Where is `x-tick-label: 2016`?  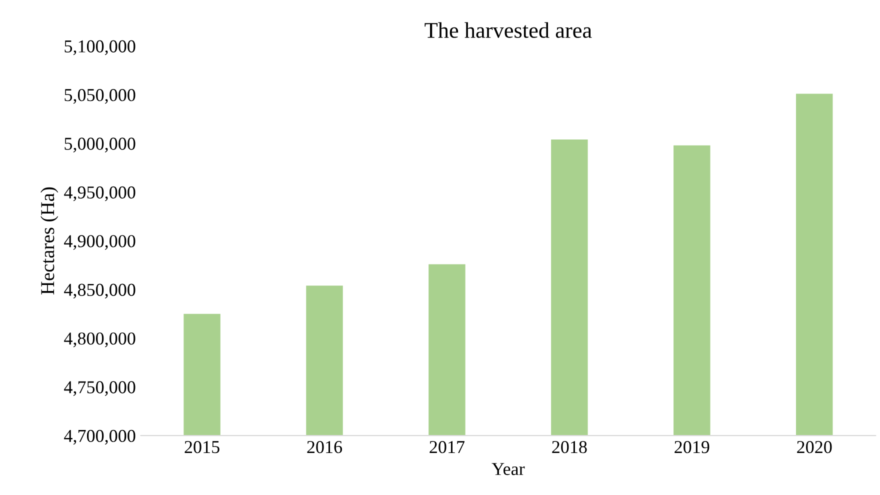
x-tick-label: 2016 is located at coordinates (324, 447).